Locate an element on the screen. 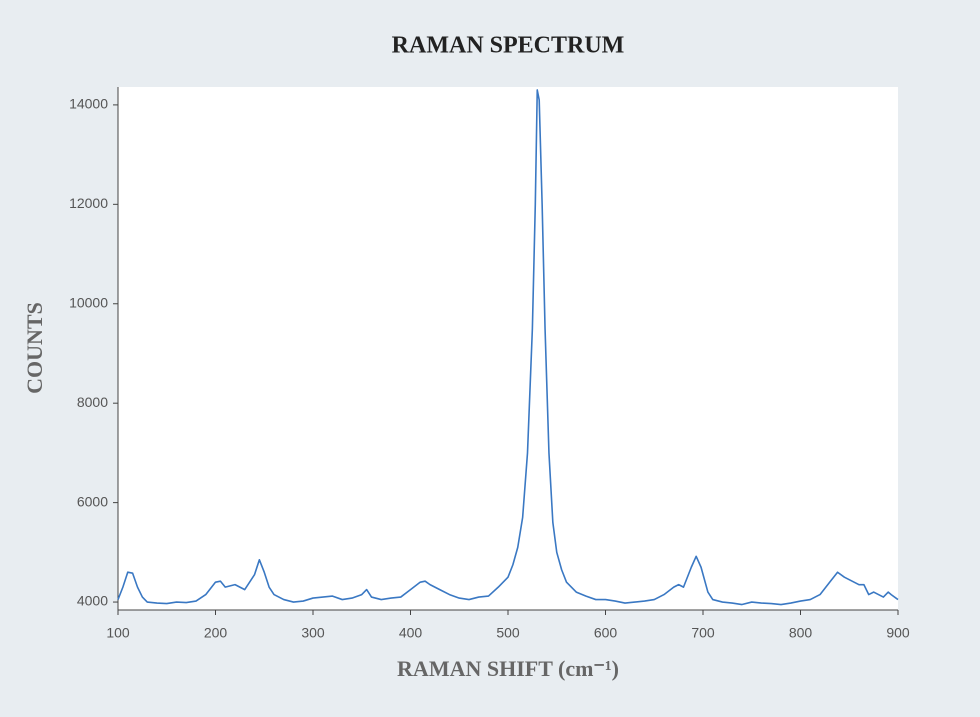  x-tick-label: 900 is located at coordinates (898, 633).